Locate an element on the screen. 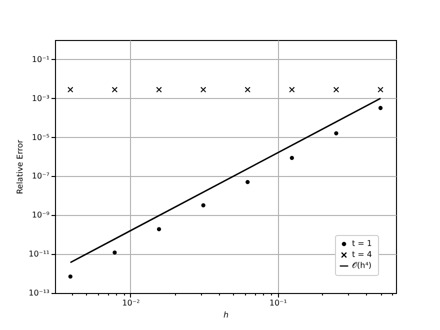 The width and height of the screenshot is (440, 330). y-tick-label: 10⁻³ is located at coordinates (41, 98).